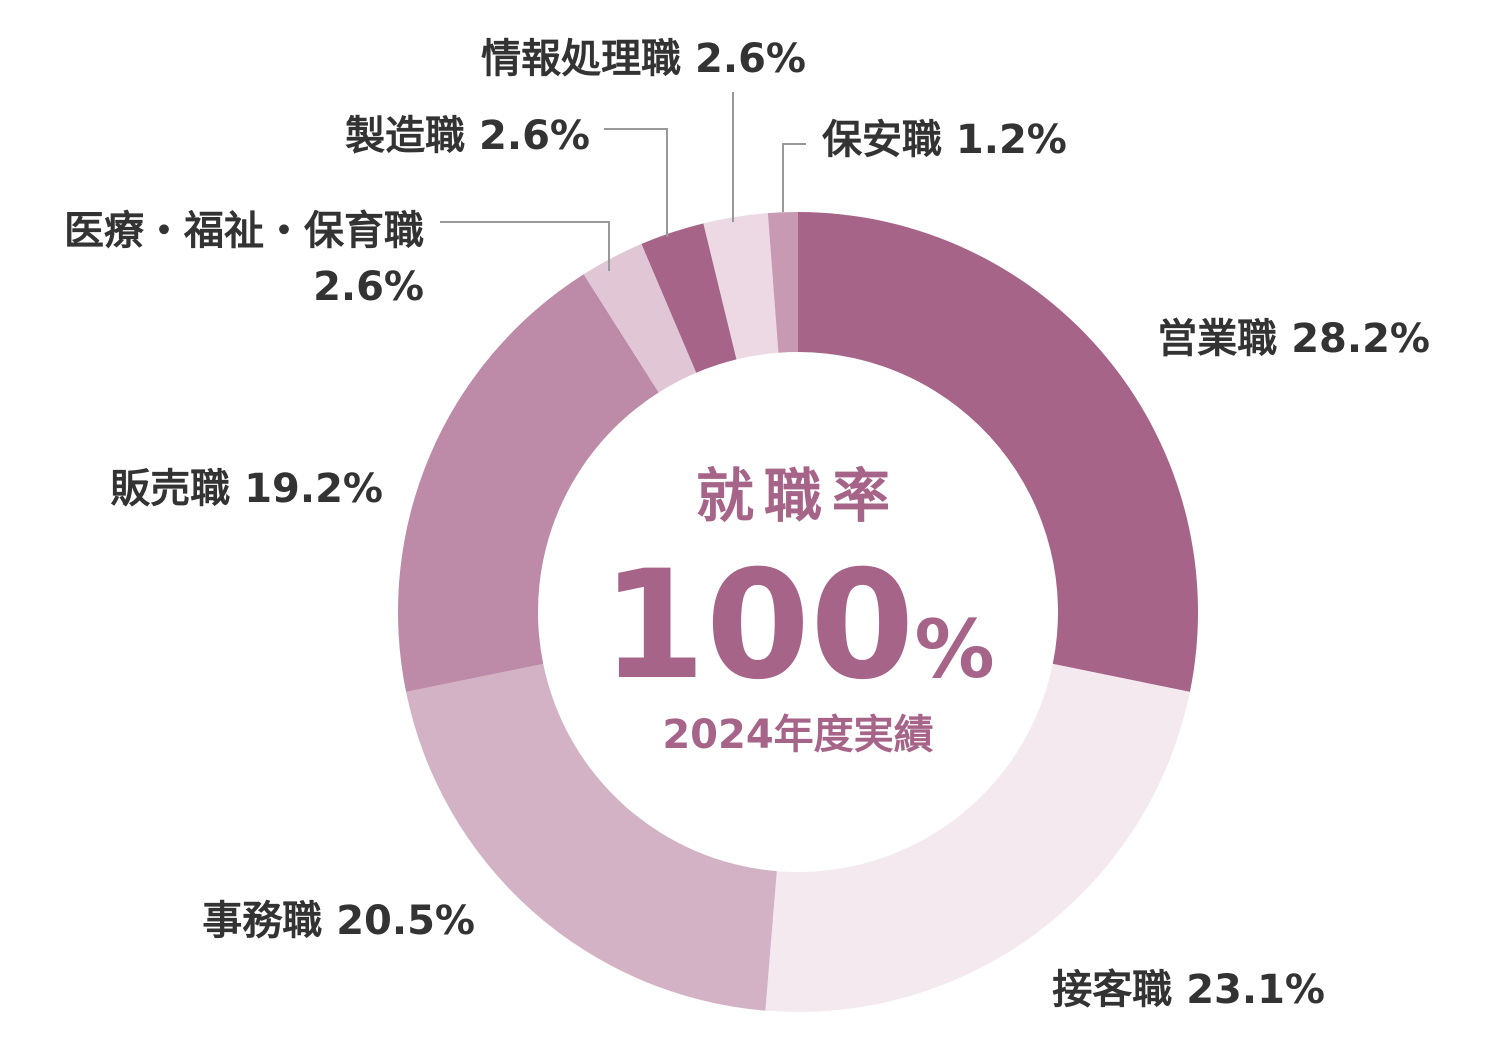  I want to click on center-value-group: 100%, so click(797, 626).